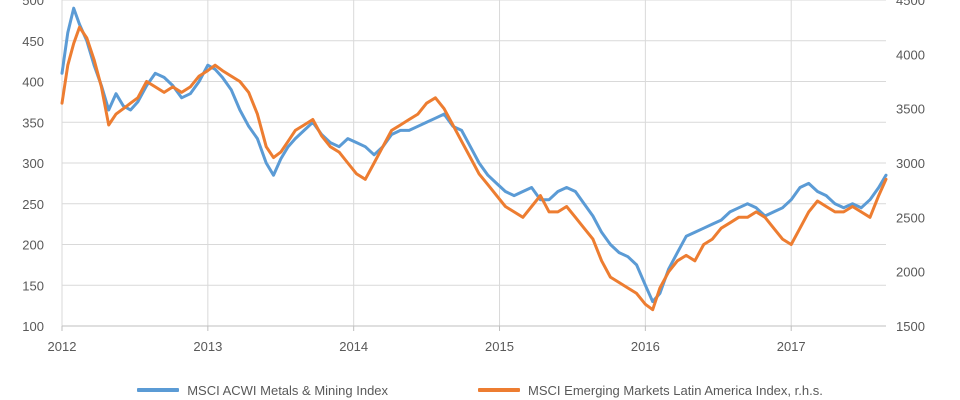 The image size is (960, 400). I want to click on y-left-tick-label: 150, so click(33, 285).